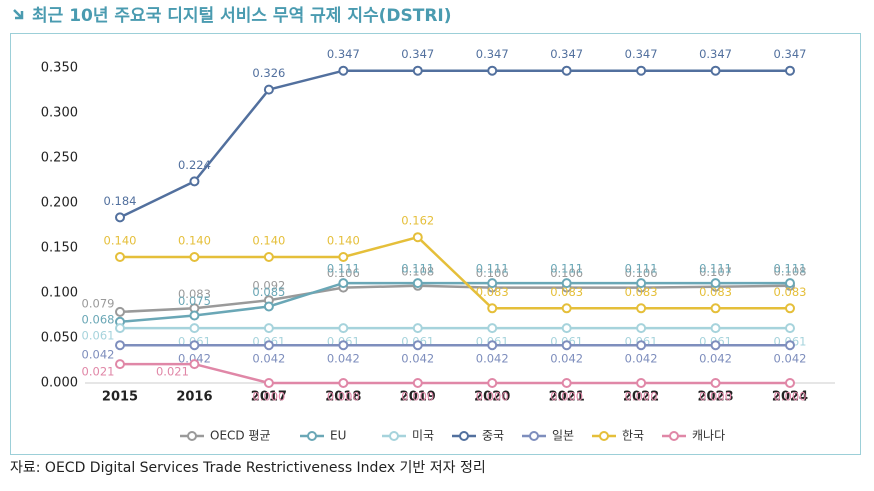 The height and width of the screenshot is (491, 874). Describe the element at coordinates (408, 436) in the screenshot. I see `legend-item: 미국` at that location.